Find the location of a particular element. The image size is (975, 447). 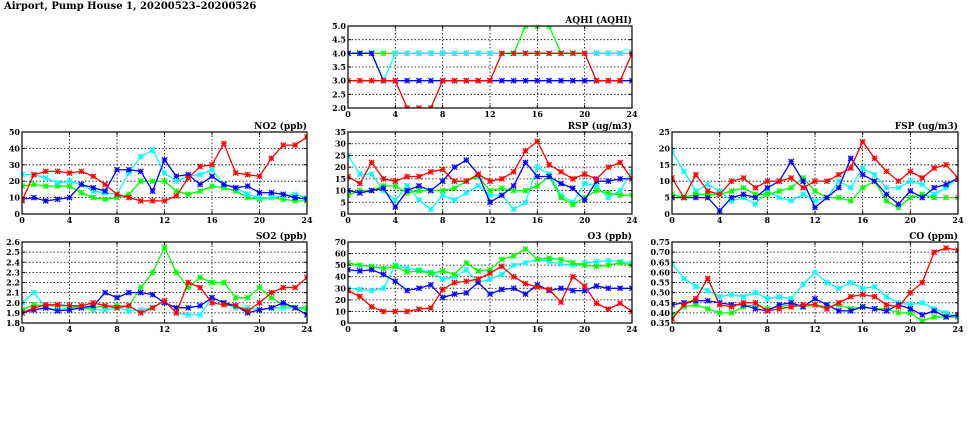

chart-title: FSP (ug/m3) is located at coordinates (926, 126).